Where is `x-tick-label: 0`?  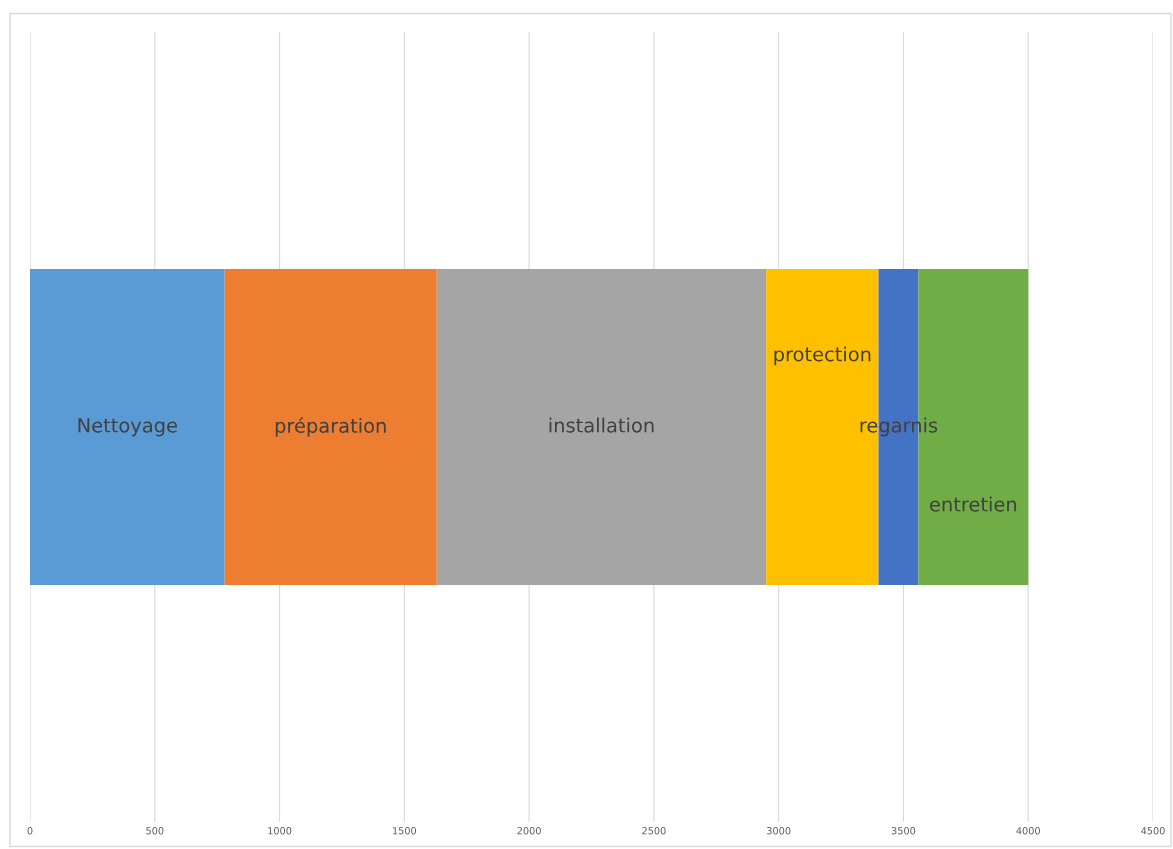
x-tick-label: 0 is located at coordinates (30, 831).